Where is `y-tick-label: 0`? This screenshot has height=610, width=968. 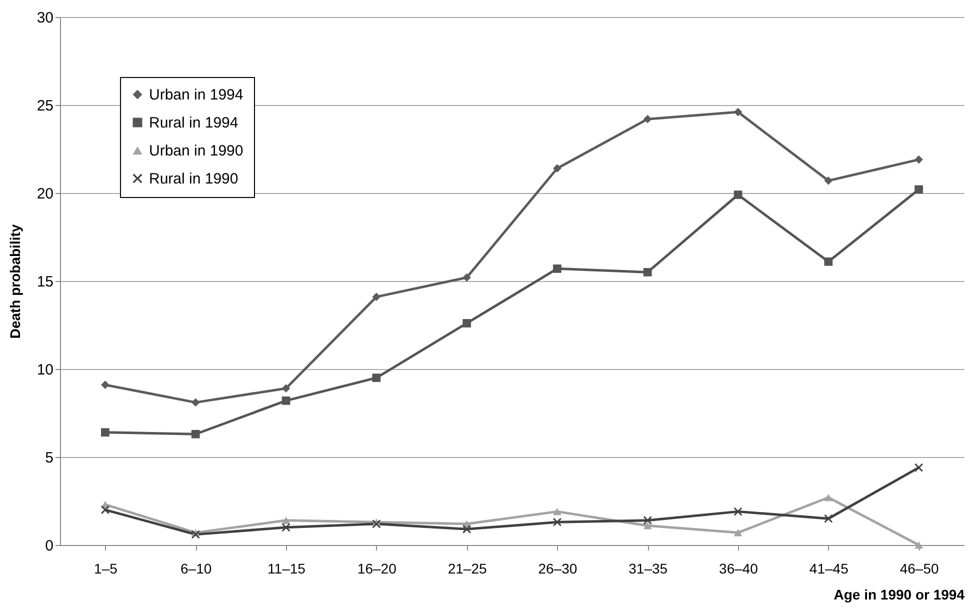
y-tick-label: 0 is located at coordinates (49, 546).